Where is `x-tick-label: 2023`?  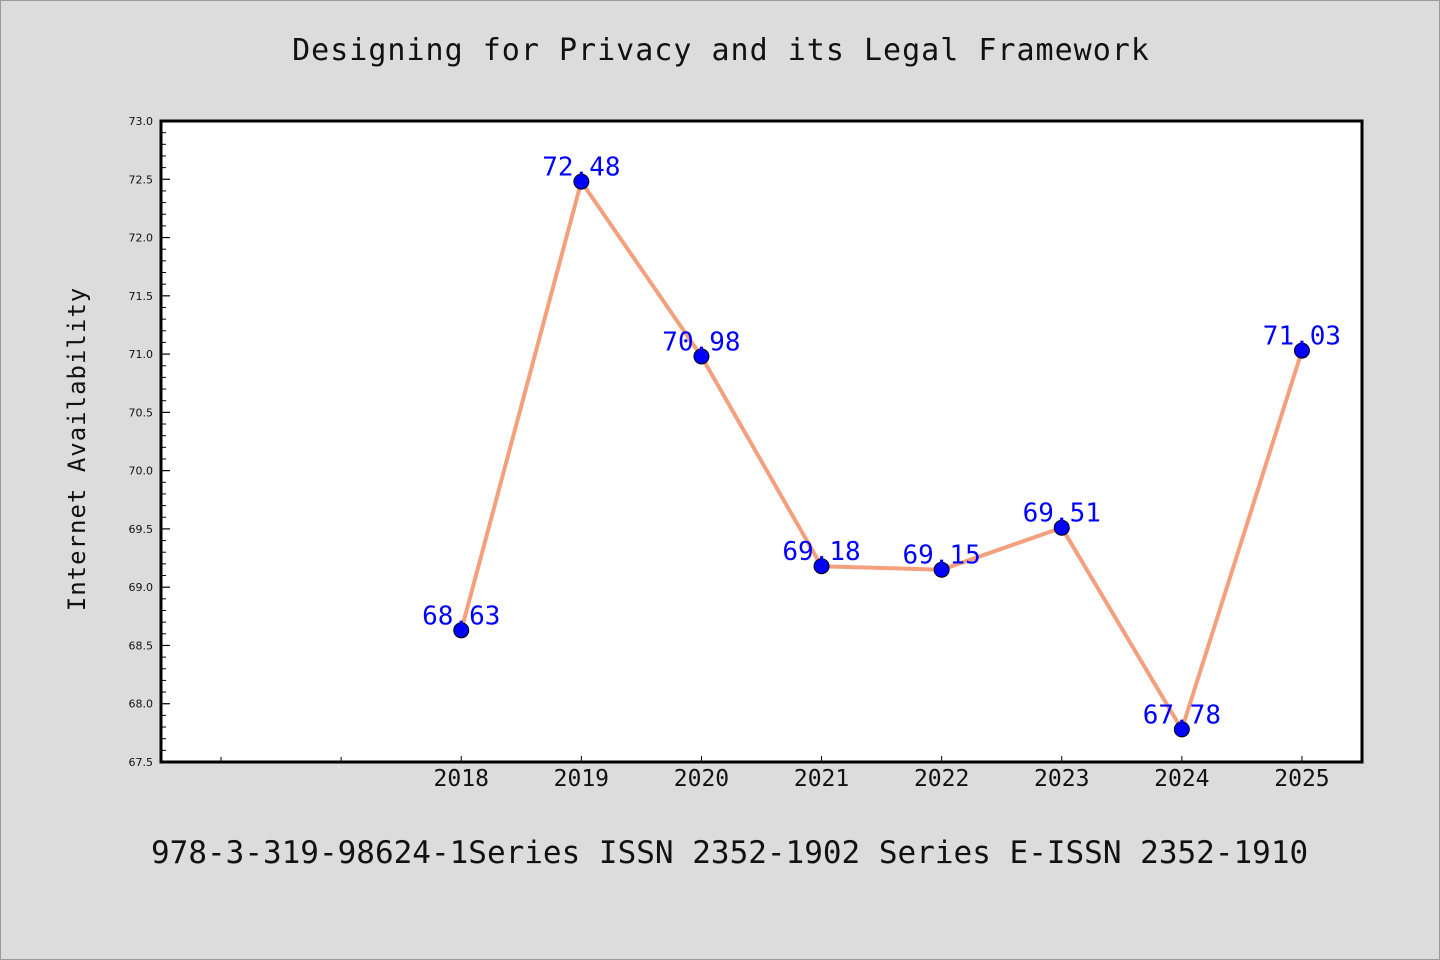
x-tick-label: 2023 is located at coordinates (1061, 779).